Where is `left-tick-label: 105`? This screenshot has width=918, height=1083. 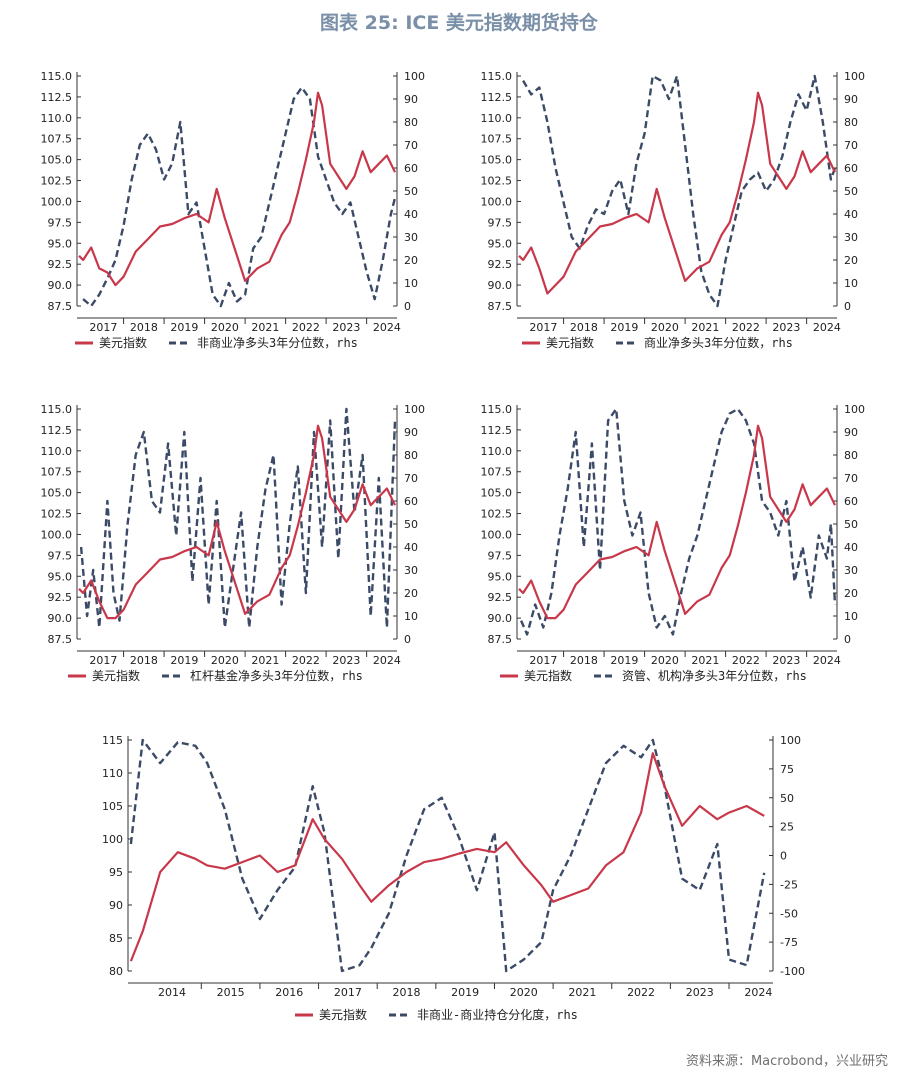 left-tick-label: 105 is located at coordinates (112, 806).